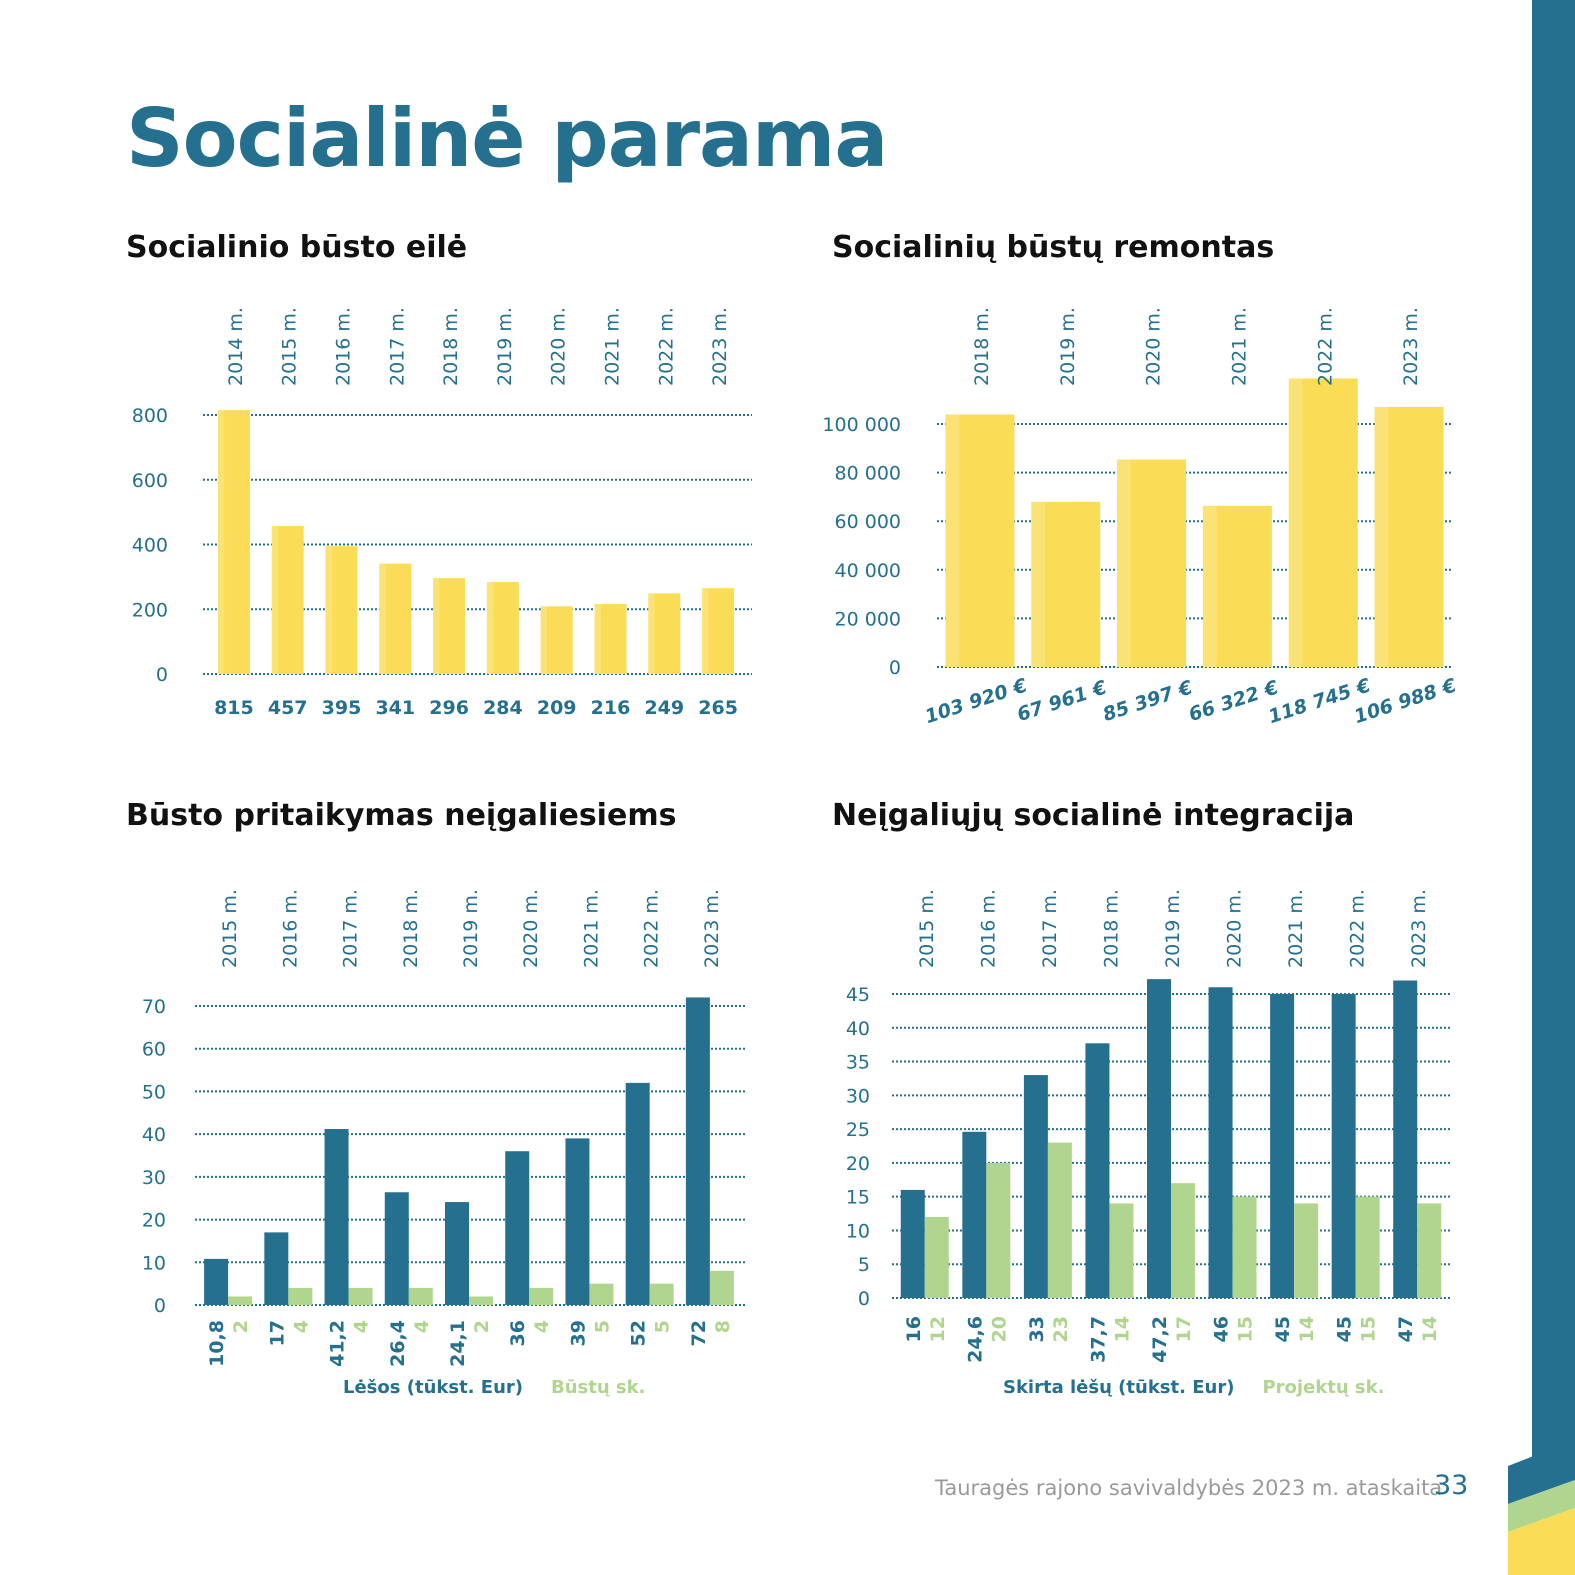  What do you see at coordinates (1148, 701) in the screenshot?
I see `bar-value-label: 85 397 €` at bounding box center [1148, 701].